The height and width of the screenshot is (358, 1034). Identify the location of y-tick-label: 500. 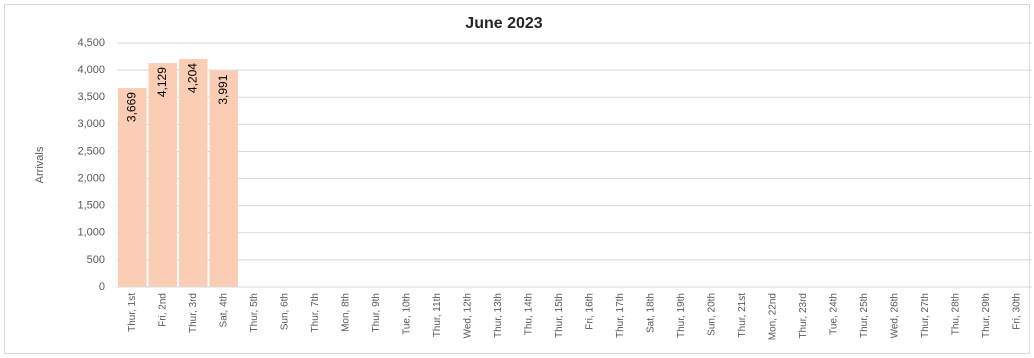
(96, 260).